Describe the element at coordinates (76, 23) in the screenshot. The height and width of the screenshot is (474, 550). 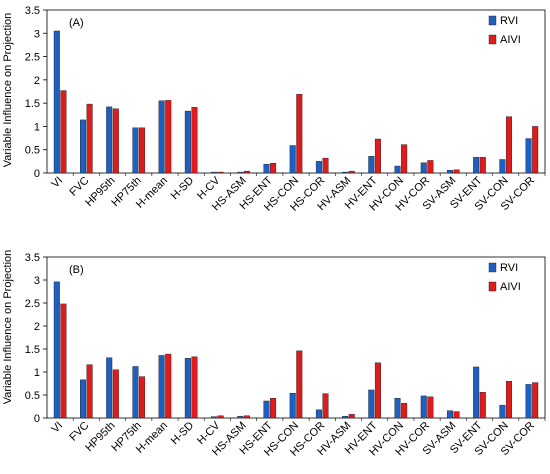
I see `panel-label-a: (A)` at that location.